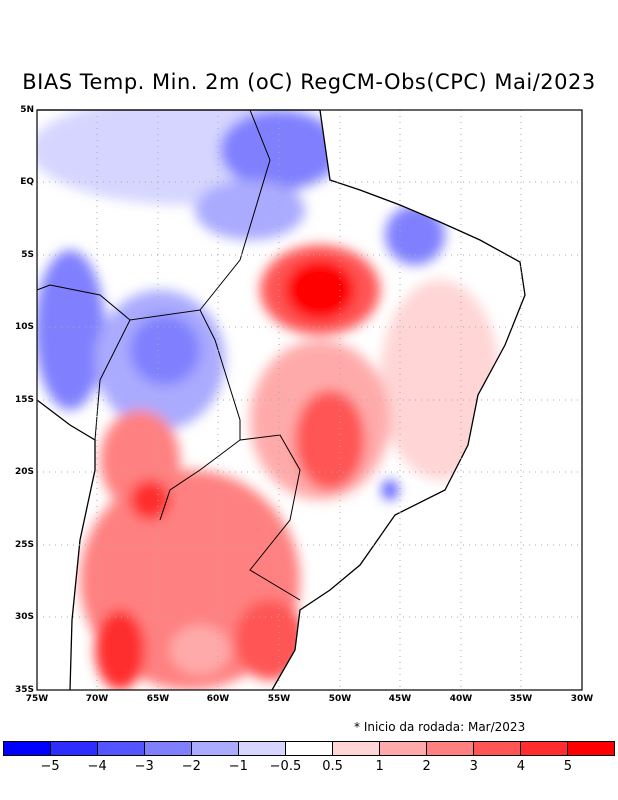  What do you see at coordinates (218, 699) in the screenshot?
I see `lon-label: 60W` at bounding box center [218, 699].